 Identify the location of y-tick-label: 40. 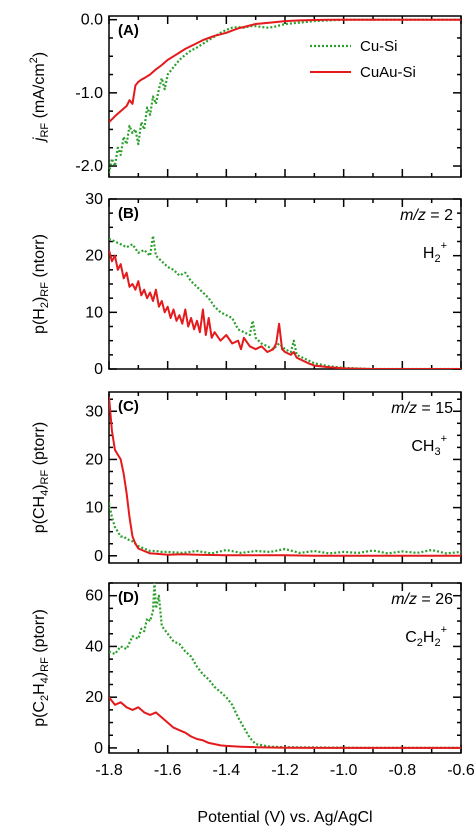
(94, 646).